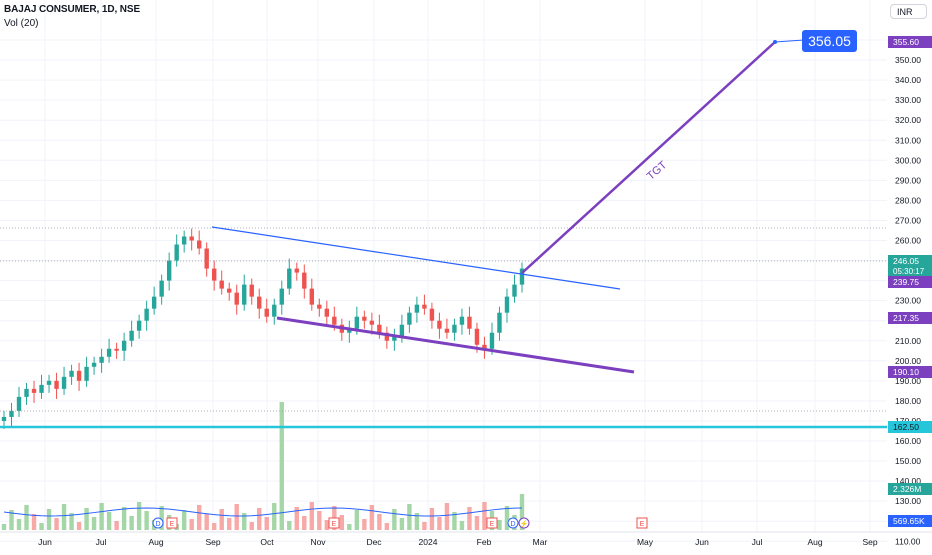  I want to click on y-tick-label: 130.00, so click(908, 501).